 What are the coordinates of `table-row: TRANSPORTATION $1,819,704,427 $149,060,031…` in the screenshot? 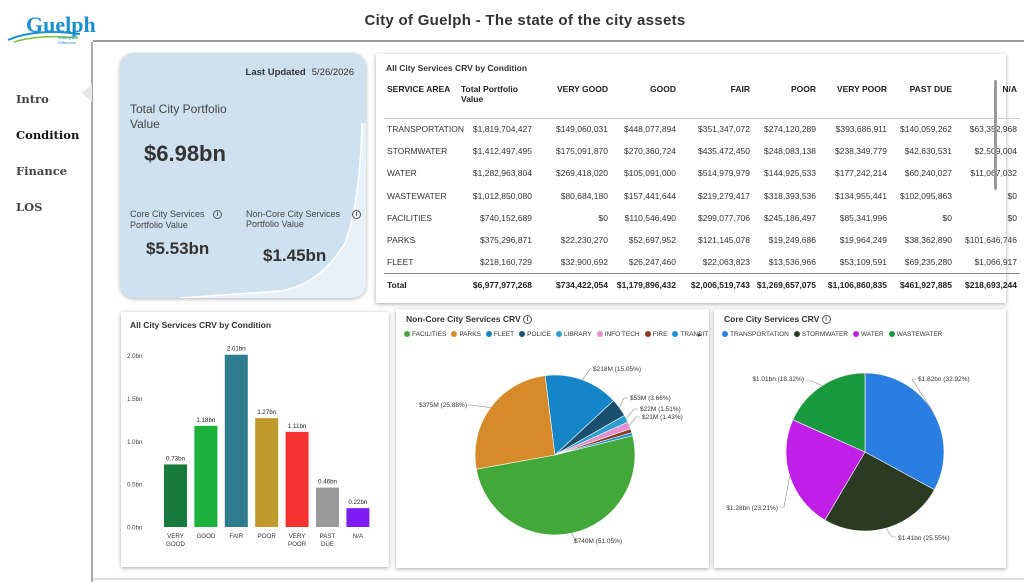 It's located at (702, 129).